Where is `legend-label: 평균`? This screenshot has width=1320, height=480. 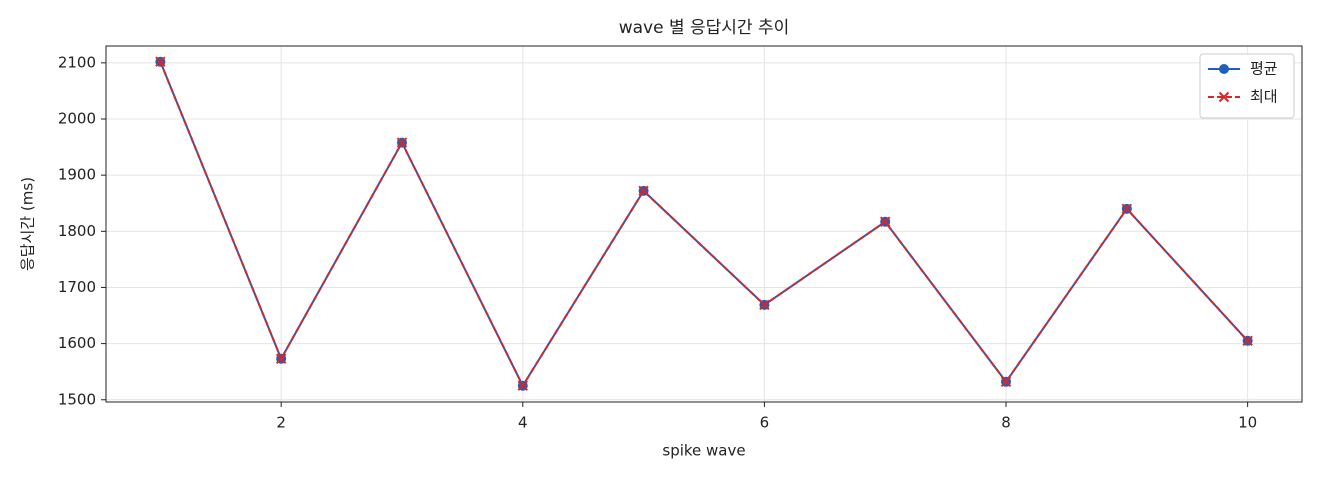
legend-label: 평균 is located at coordinates (1264, 69).